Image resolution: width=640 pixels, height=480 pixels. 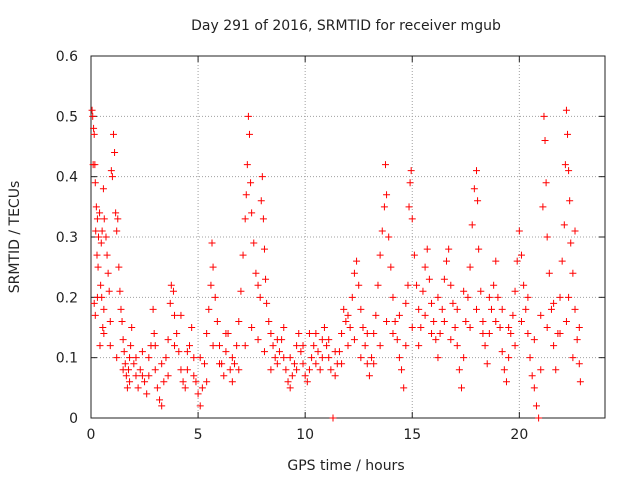 What do you see at coordinates (15, 237) in the screenshot?
I see `y-axis-label: SRMTID / TECUs` at bounding box center [15, 237].